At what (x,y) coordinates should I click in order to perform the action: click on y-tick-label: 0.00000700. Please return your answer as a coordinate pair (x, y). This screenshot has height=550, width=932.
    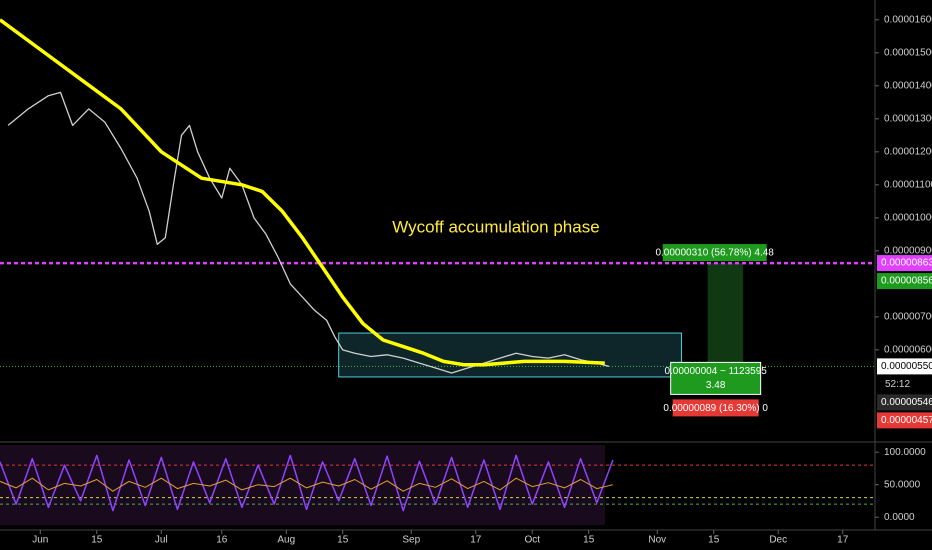
    Looking at the image, I should click on (908, 317).